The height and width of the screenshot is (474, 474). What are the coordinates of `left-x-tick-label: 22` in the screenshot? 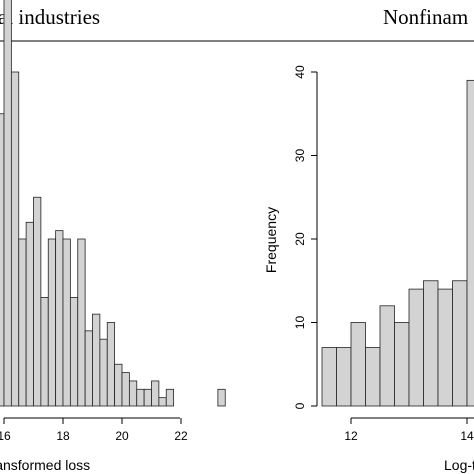 It's located at (181, 436).